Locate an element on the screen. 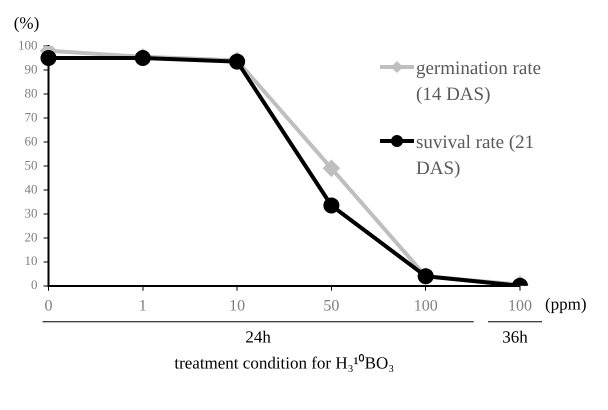  text: 36h is located at coordinates (515, 336).